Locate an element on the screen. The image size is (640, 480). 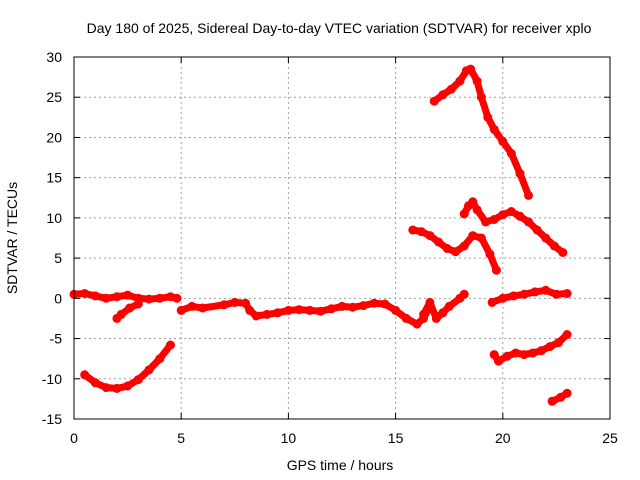
series-late-low is located at coordinates (559, 397).